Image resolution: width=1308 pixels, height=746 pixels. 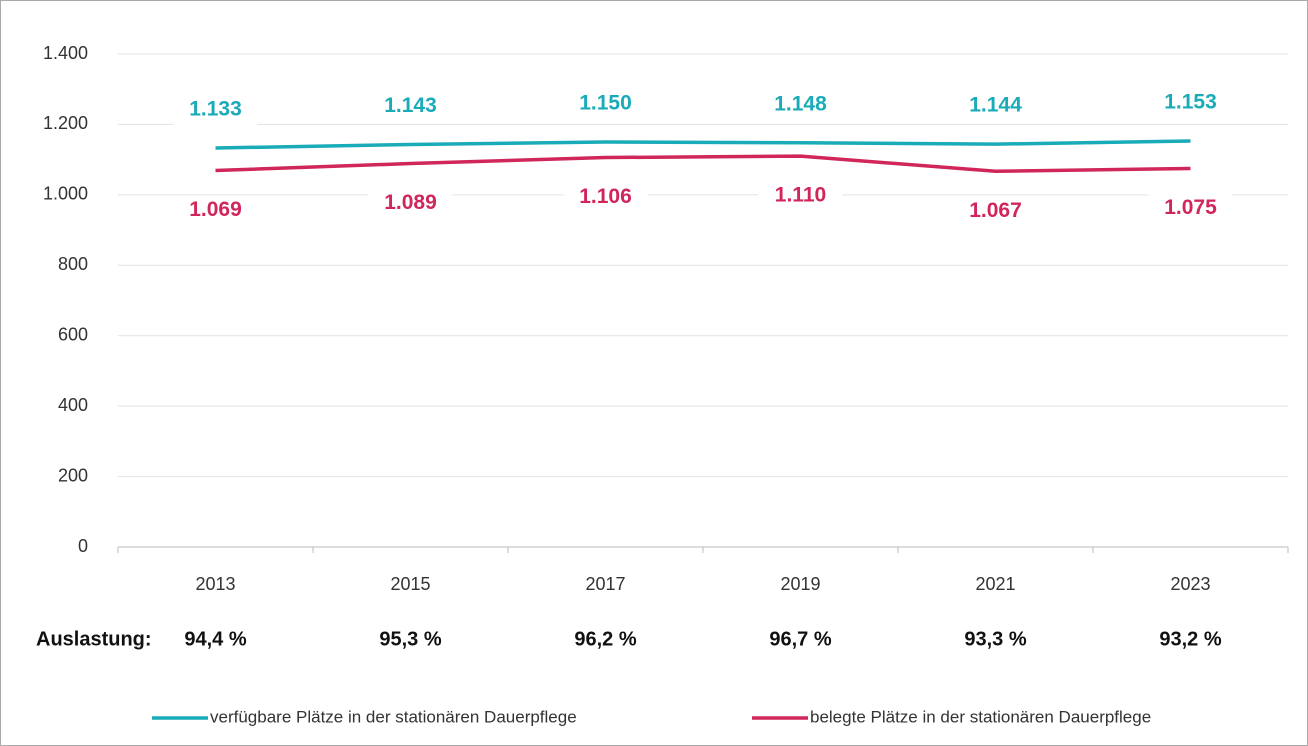 I want to click on x-tick-label: 2023, so click(x=1190, y=584).